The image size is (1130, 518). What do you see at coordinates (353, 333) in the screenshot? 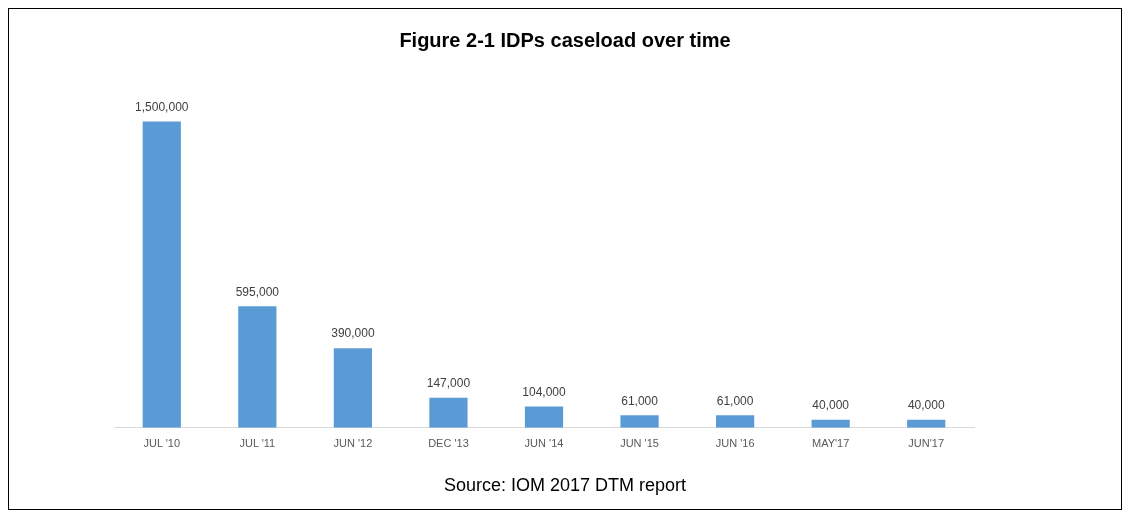
I see `data-label: 390,000` at bounding box center [353, 333].